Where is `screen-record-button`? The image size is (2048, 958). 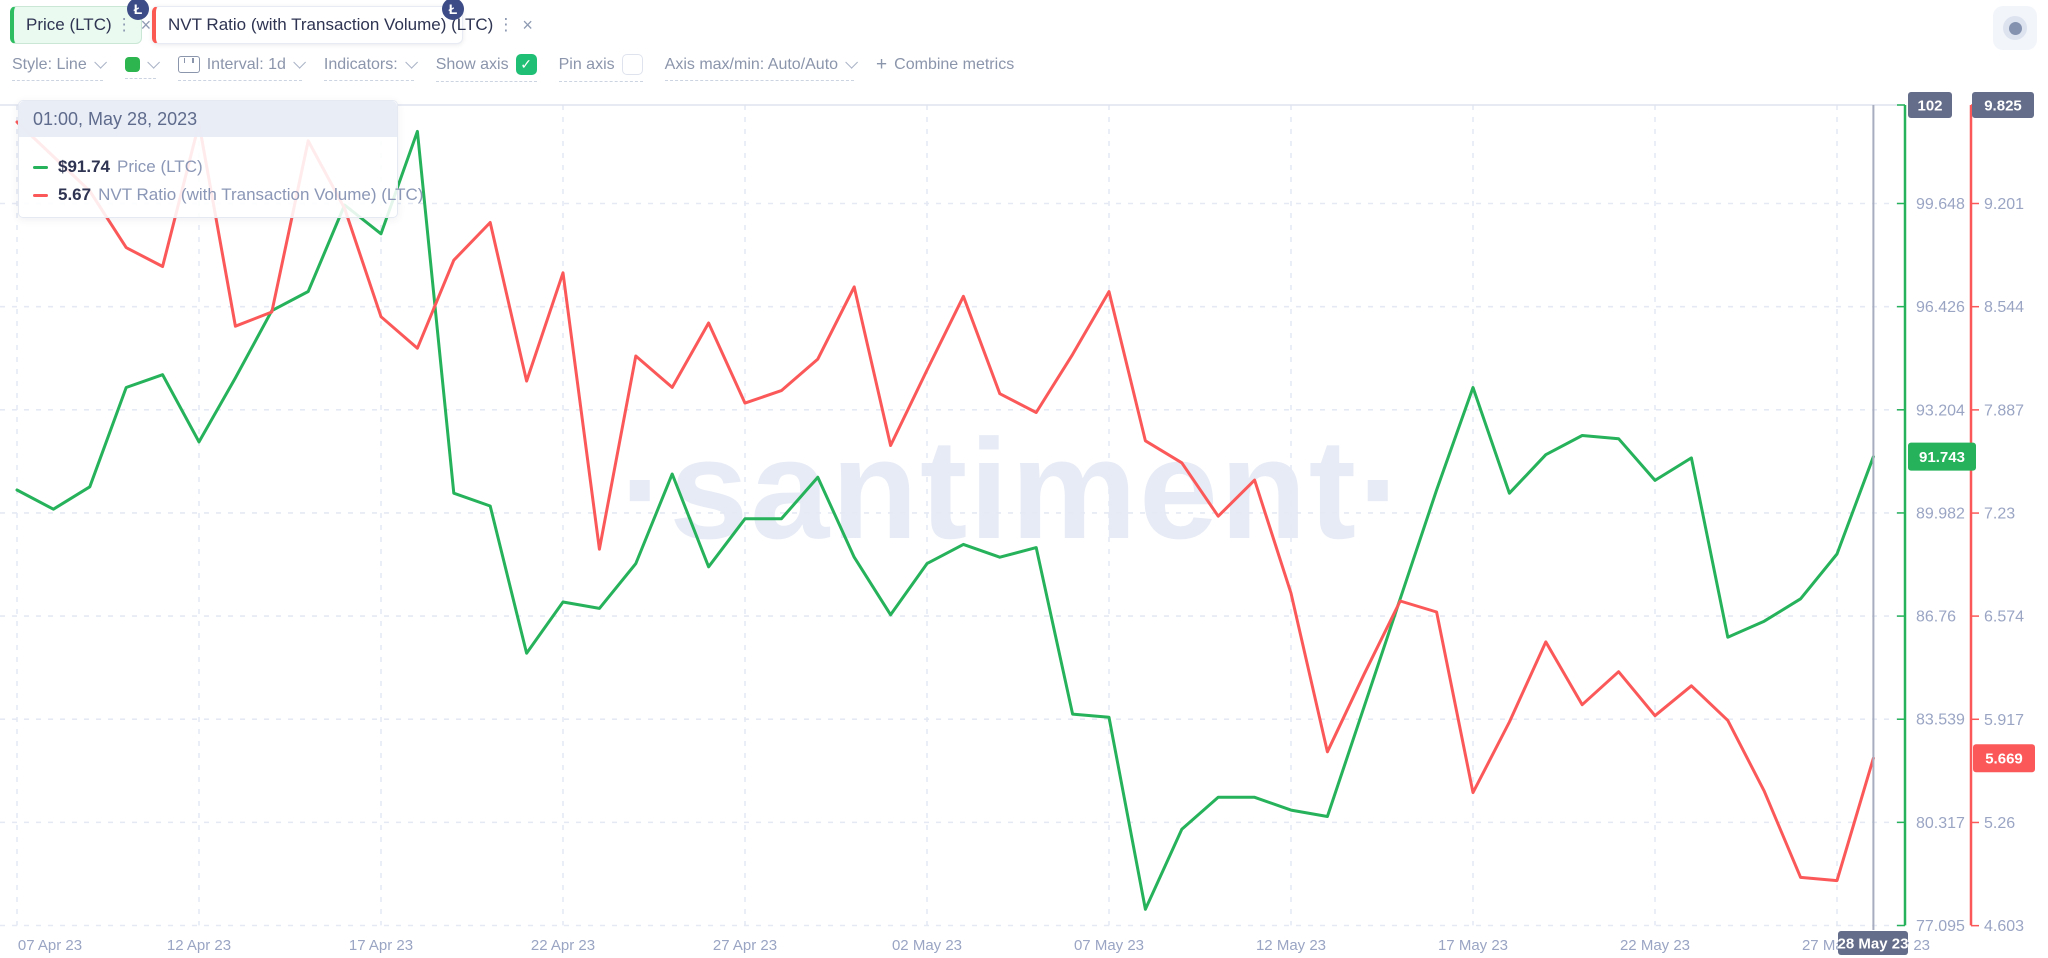
screen-record-button is located at coordinates (2015, 28).